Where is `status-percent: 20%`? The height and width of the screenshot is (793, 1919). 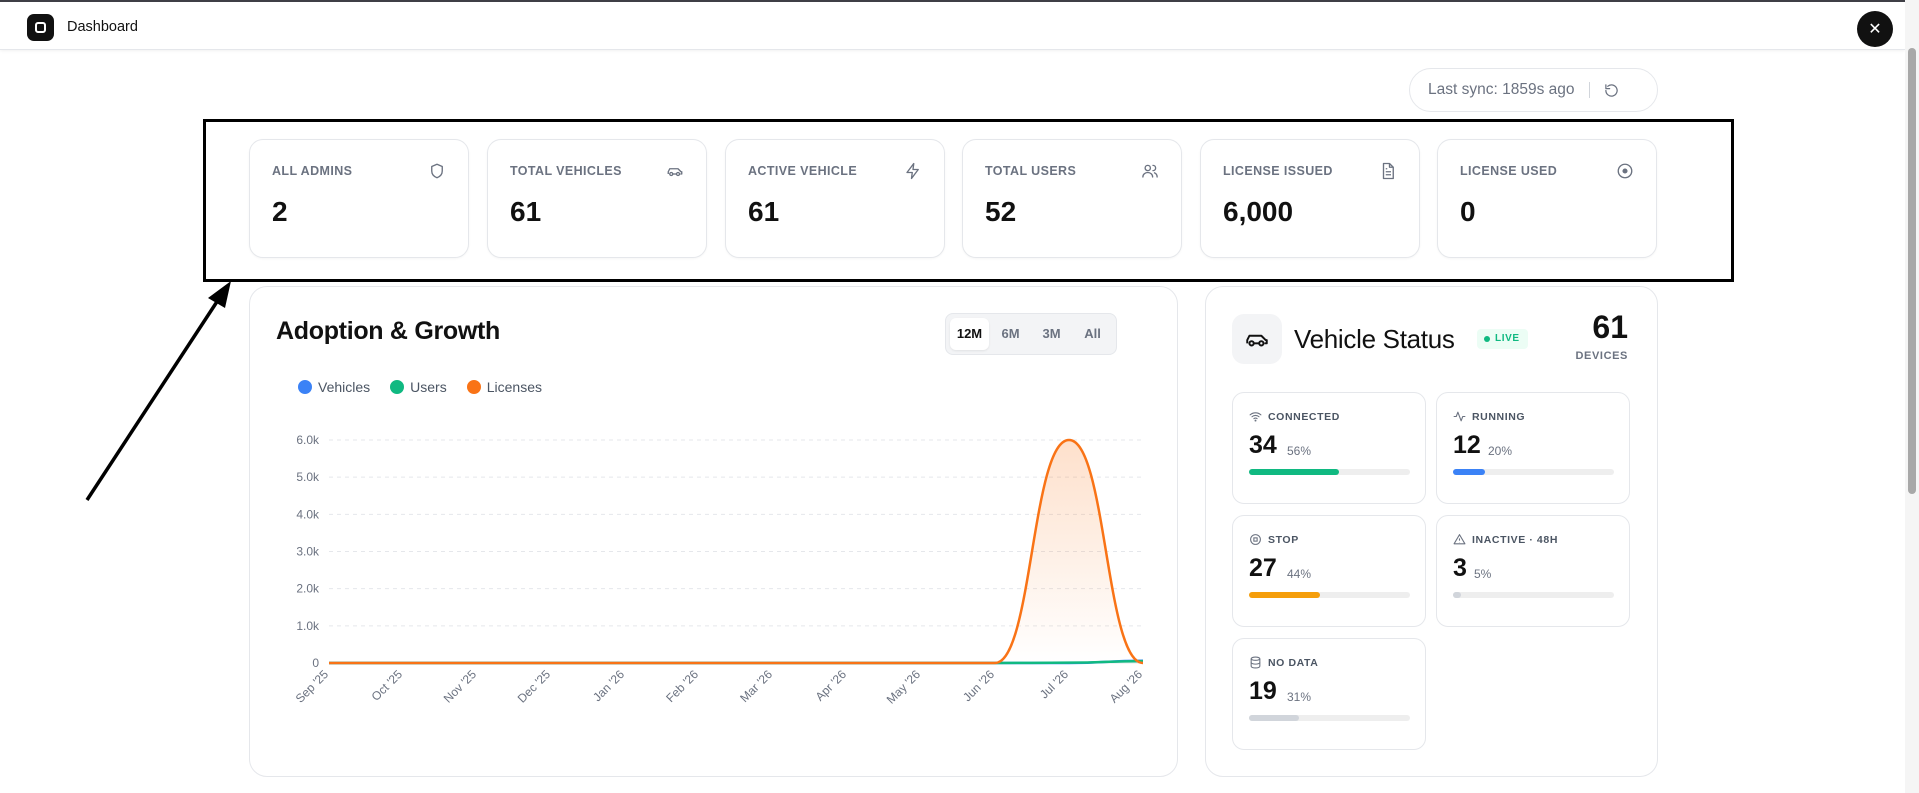
status-percent: 20% is located at coordinates (1500, 451).